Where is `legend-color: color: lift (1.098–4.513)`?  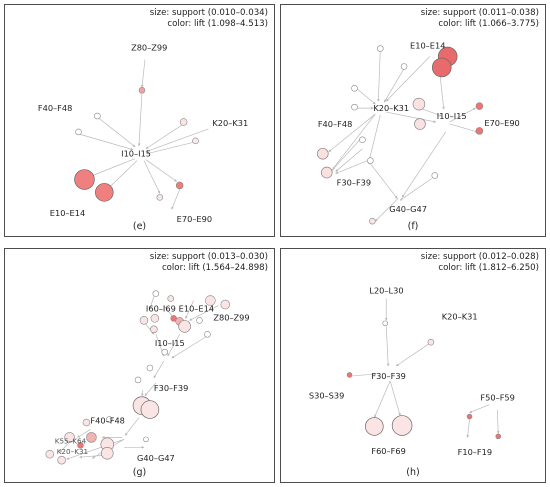
legend-color: color: lift (1.098–4.513) is located at coordinates (217, 23).